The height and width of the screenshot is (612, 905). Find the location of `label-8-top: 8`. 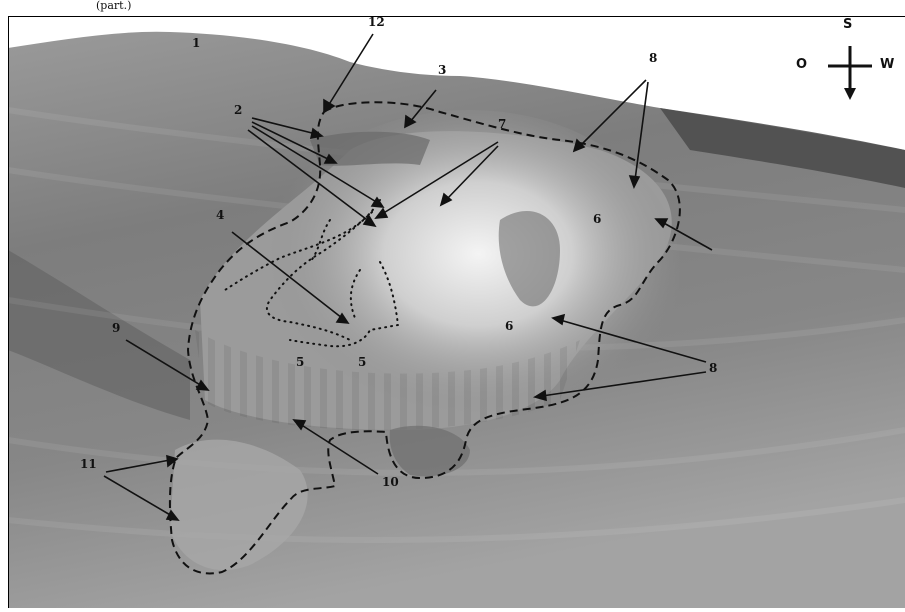

label-8-top: 8 is located at coordinates (653, 58).